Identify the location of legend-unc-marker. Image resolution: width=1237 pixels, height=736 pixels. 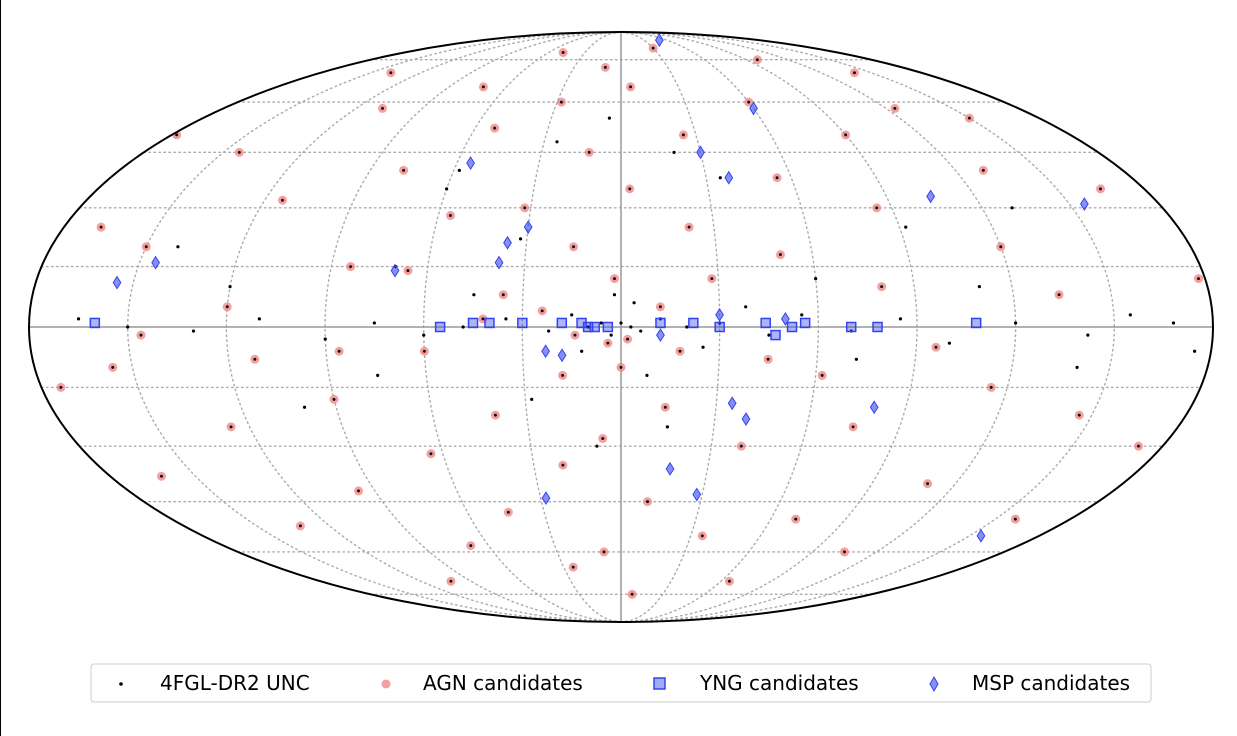
(121, 684).